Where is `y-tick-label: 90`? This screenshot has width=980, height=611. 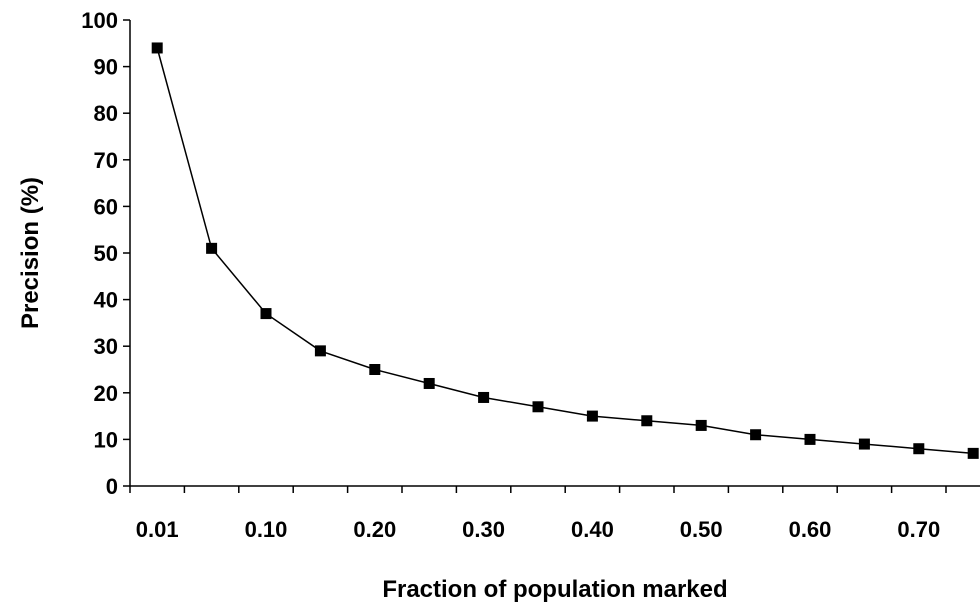
y-tick-label: 90 is located at coordinates (106, 67).